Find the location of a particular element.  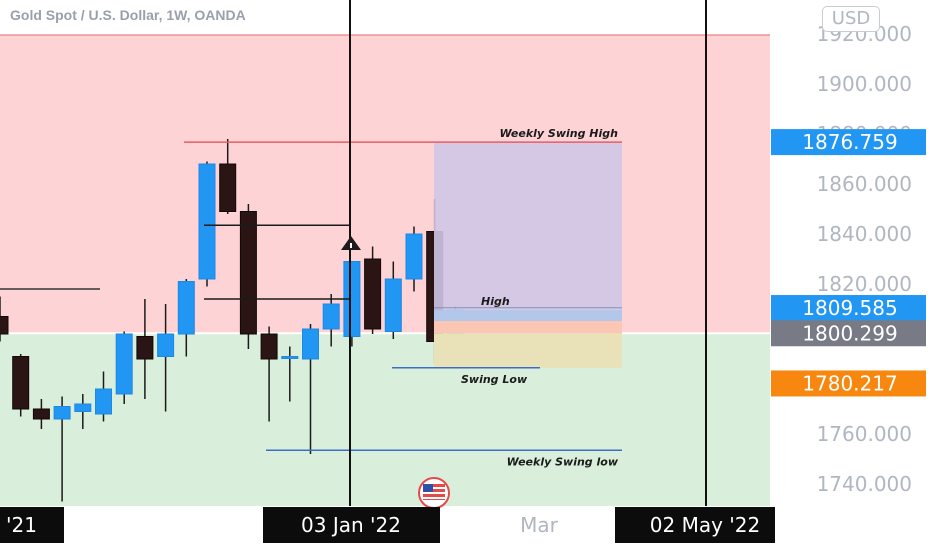

price-badge-value: 1876.759 is located at coordinates (849, 142).